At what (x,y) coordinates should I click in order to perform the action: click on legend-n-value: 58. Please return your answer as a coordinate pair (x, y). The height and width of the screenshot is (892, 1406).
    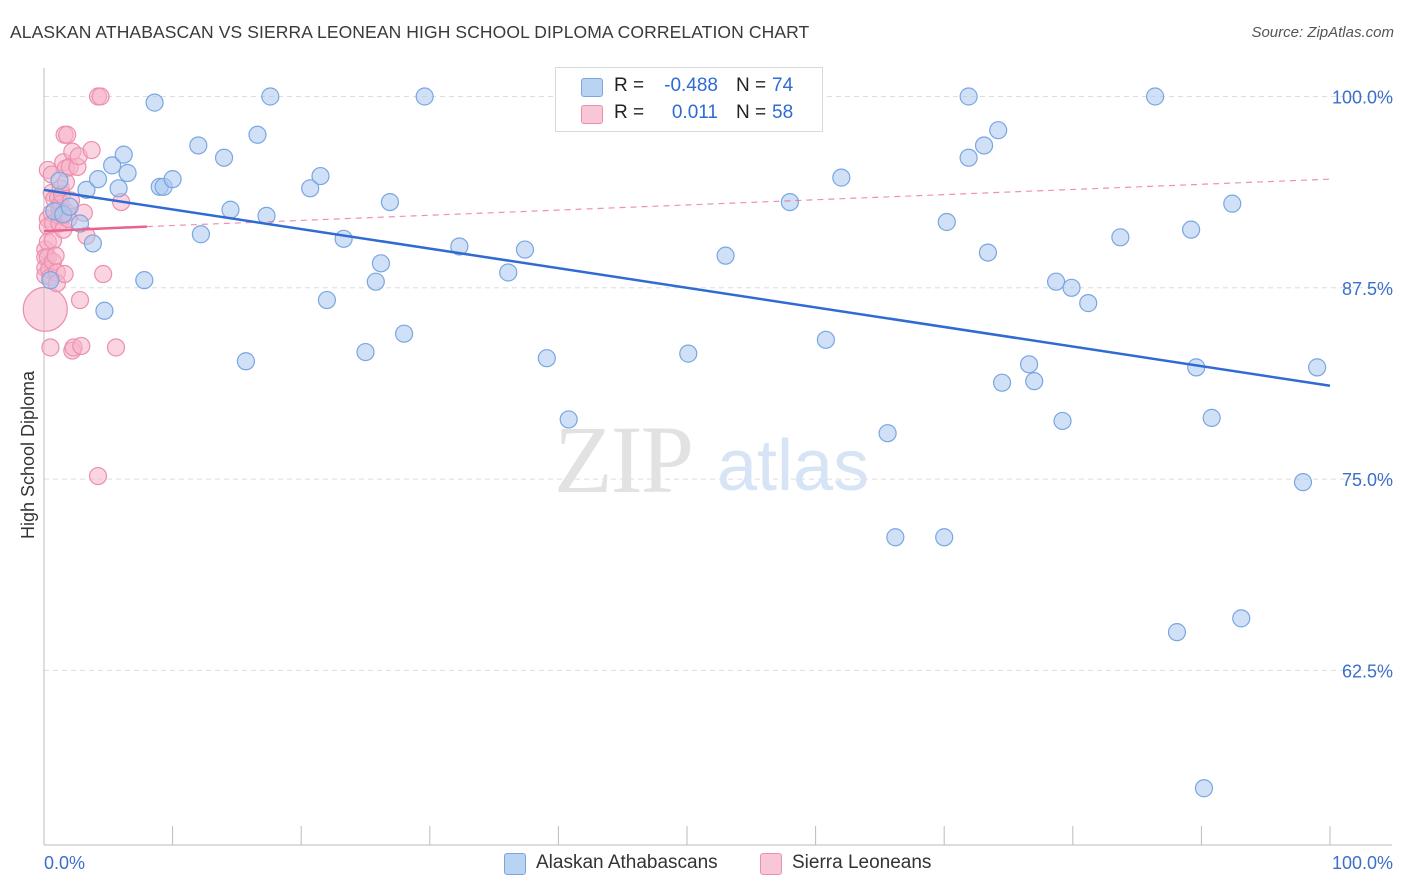
    Looking at the image, I should click on (783, 112).